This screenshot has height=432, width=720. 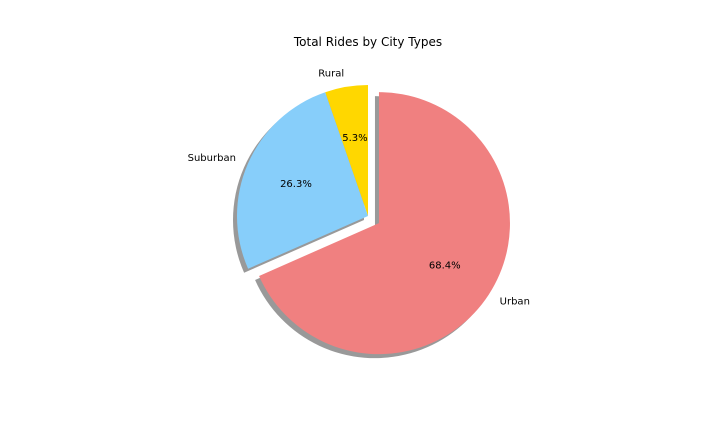 What do you see at coordinates (296, 184) in the screenshot?
I see `percent-label-suburban: 26.3%` at bounding box center [296, 184].